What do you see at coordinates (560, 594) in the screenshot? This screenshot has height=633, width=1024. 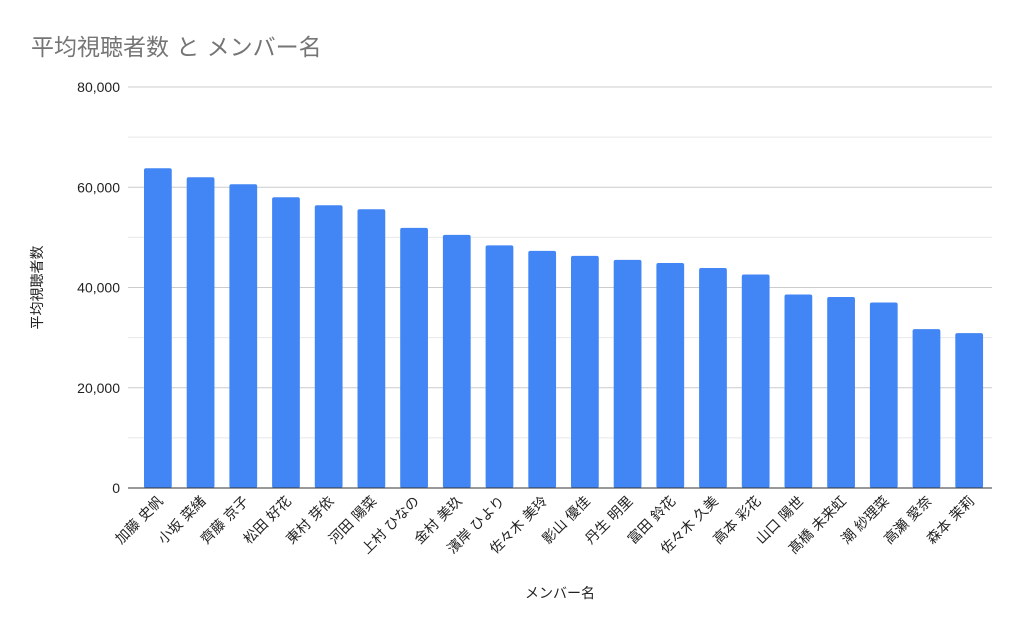 I see `x-axis-title: メンバー名` at bounding box center [560, 594].